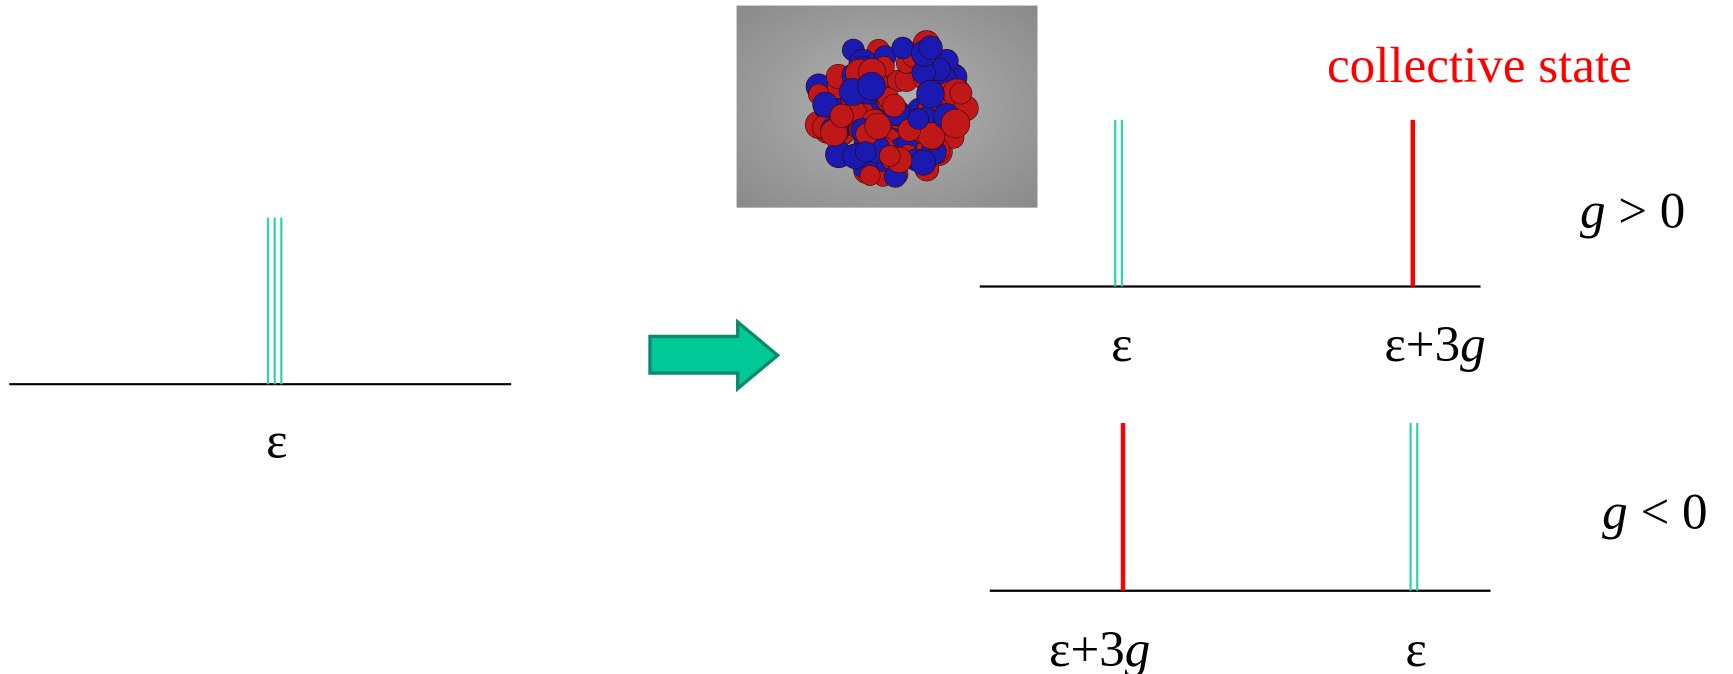 This screenshot has height=674, width=1733. I want to click on nucleus-image, so click(887, 106).